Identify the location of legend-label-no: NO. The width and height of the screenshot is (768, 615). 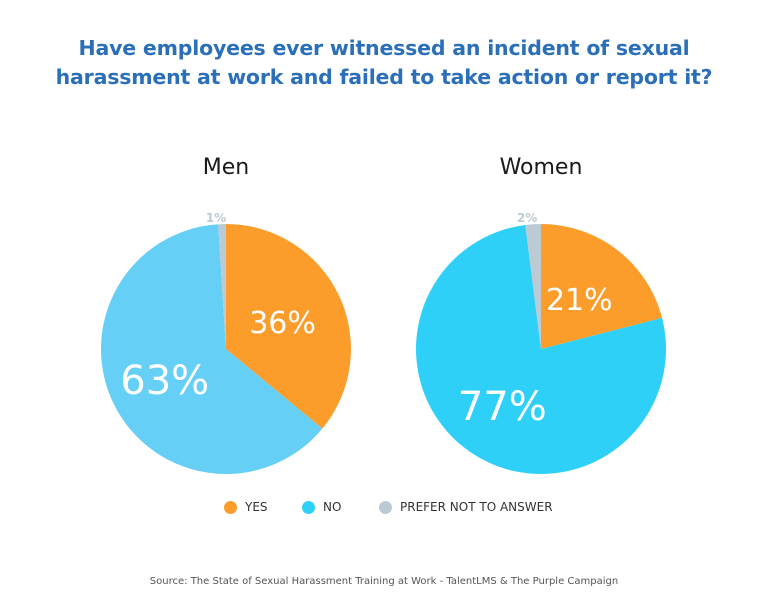
(332, 507).